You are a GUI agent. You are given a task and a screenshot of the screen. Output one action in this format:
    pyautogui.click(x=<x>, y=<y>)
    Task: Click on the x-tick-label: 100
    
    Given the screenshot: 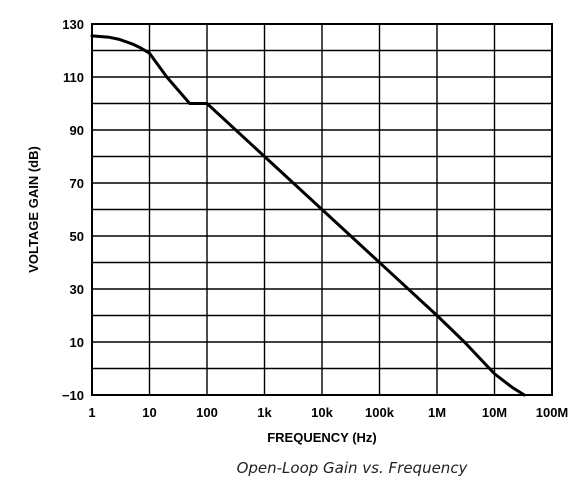 What is the action you would take?
    pyautogui.click(x=207, y=412)
    